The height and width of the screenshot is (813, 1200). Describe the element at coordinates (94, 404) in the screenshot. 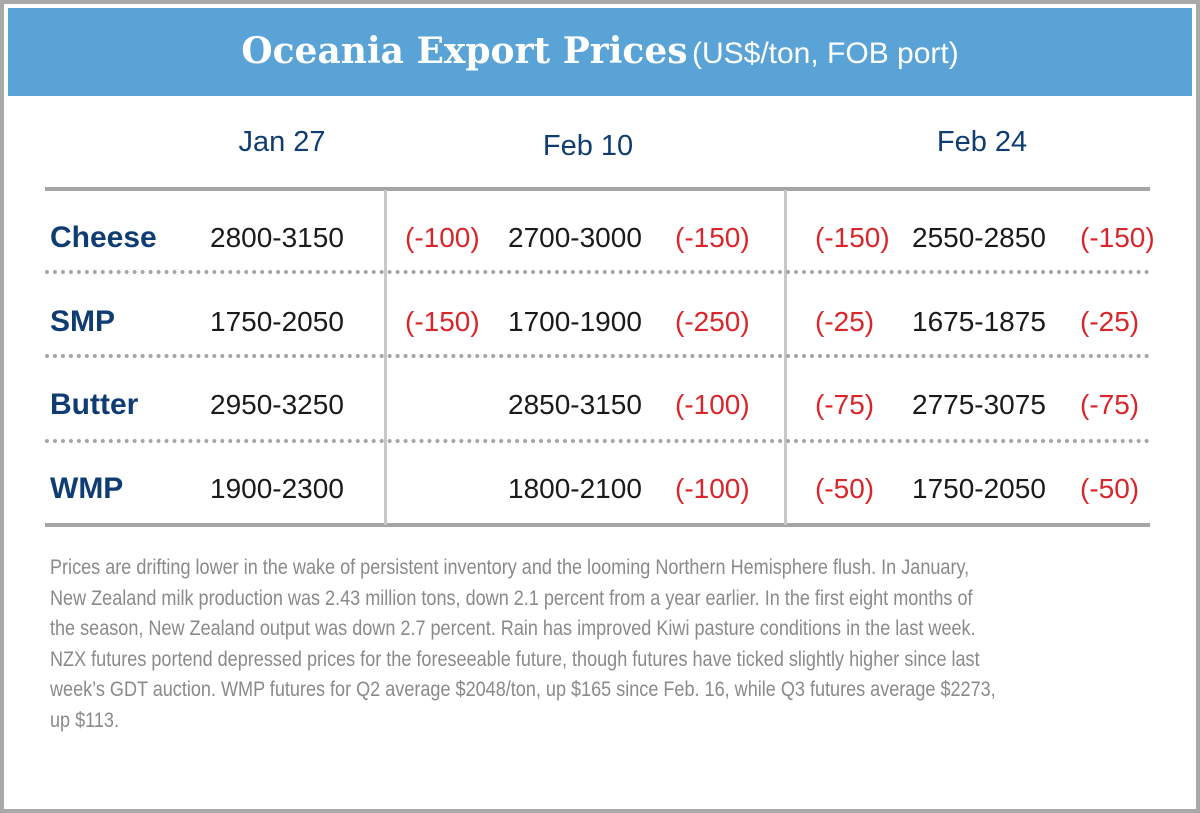

I see `product-name: Butter` at that location.